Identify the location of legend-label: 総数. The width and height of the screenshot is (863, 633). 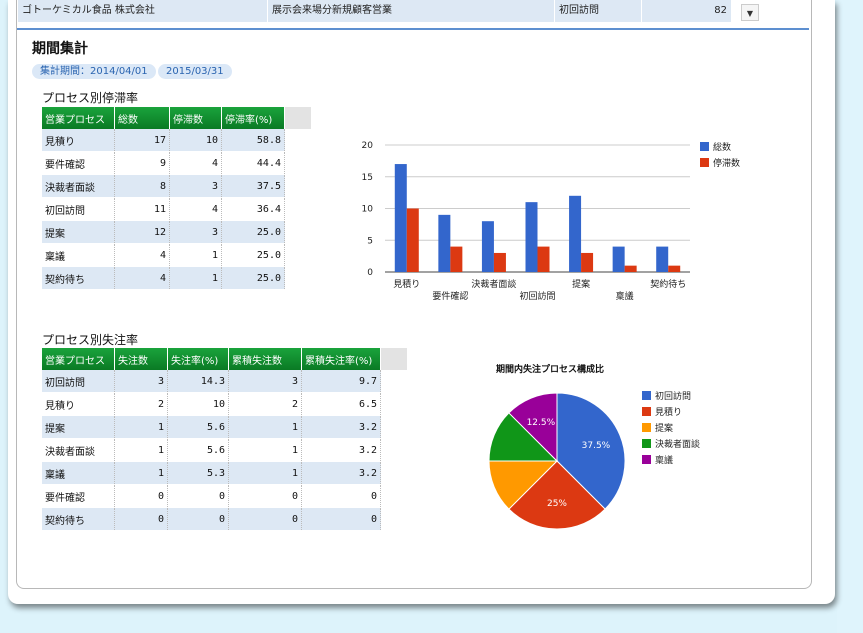
(722, 147).